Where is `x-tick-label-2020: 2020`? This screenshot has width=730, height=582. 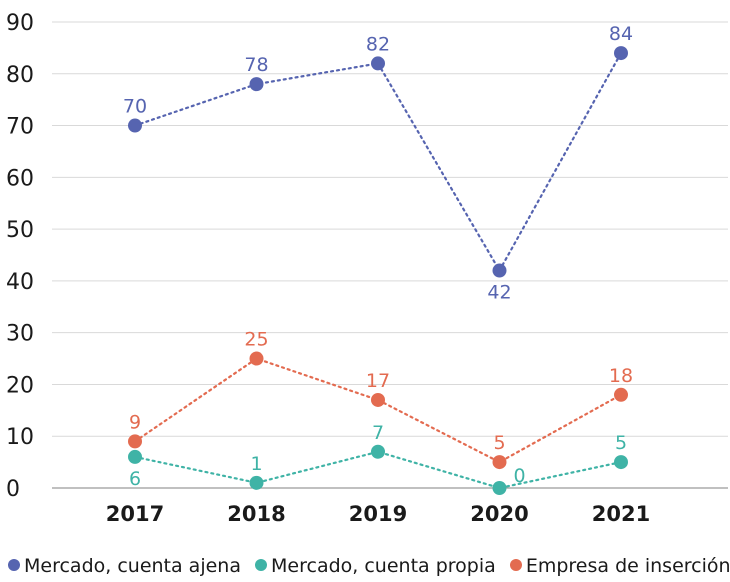
x-tick-label-2020: 2020 is located at coordinates (499, 514).